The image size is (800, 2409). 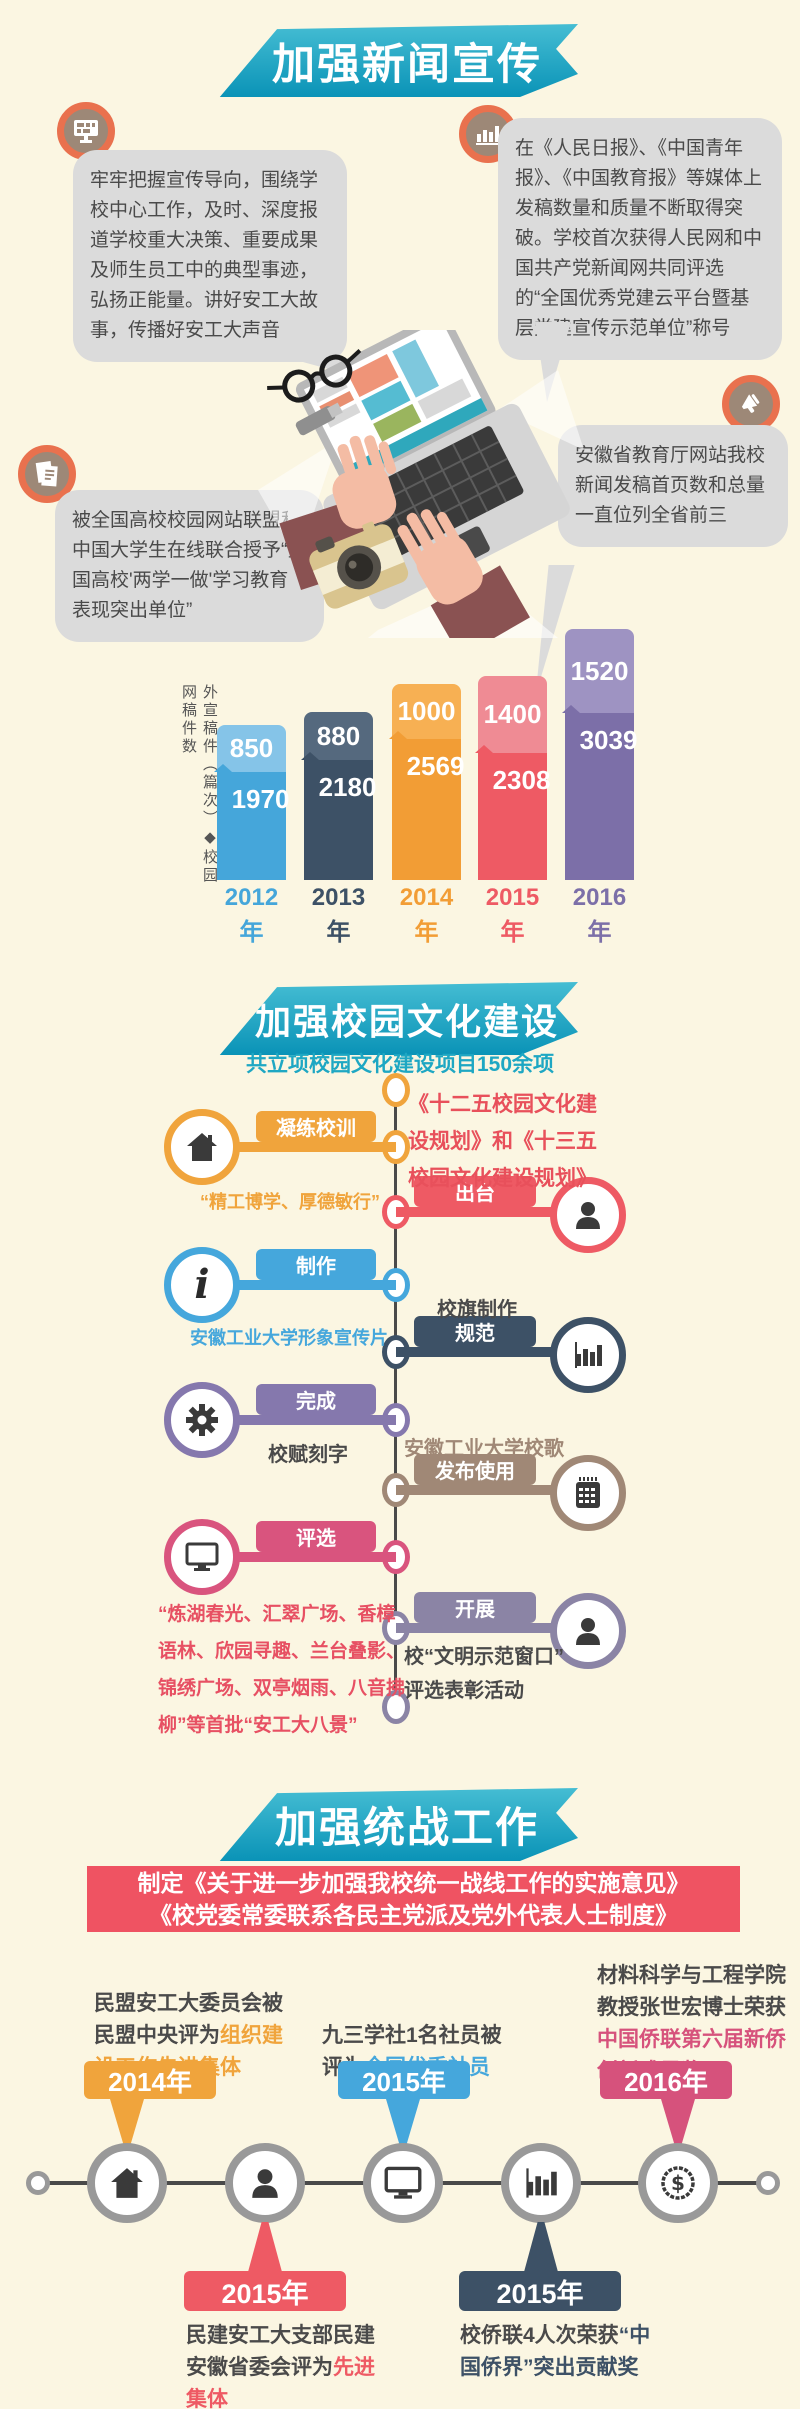 I want to click on usb-icon, so click(x=319, y=419).